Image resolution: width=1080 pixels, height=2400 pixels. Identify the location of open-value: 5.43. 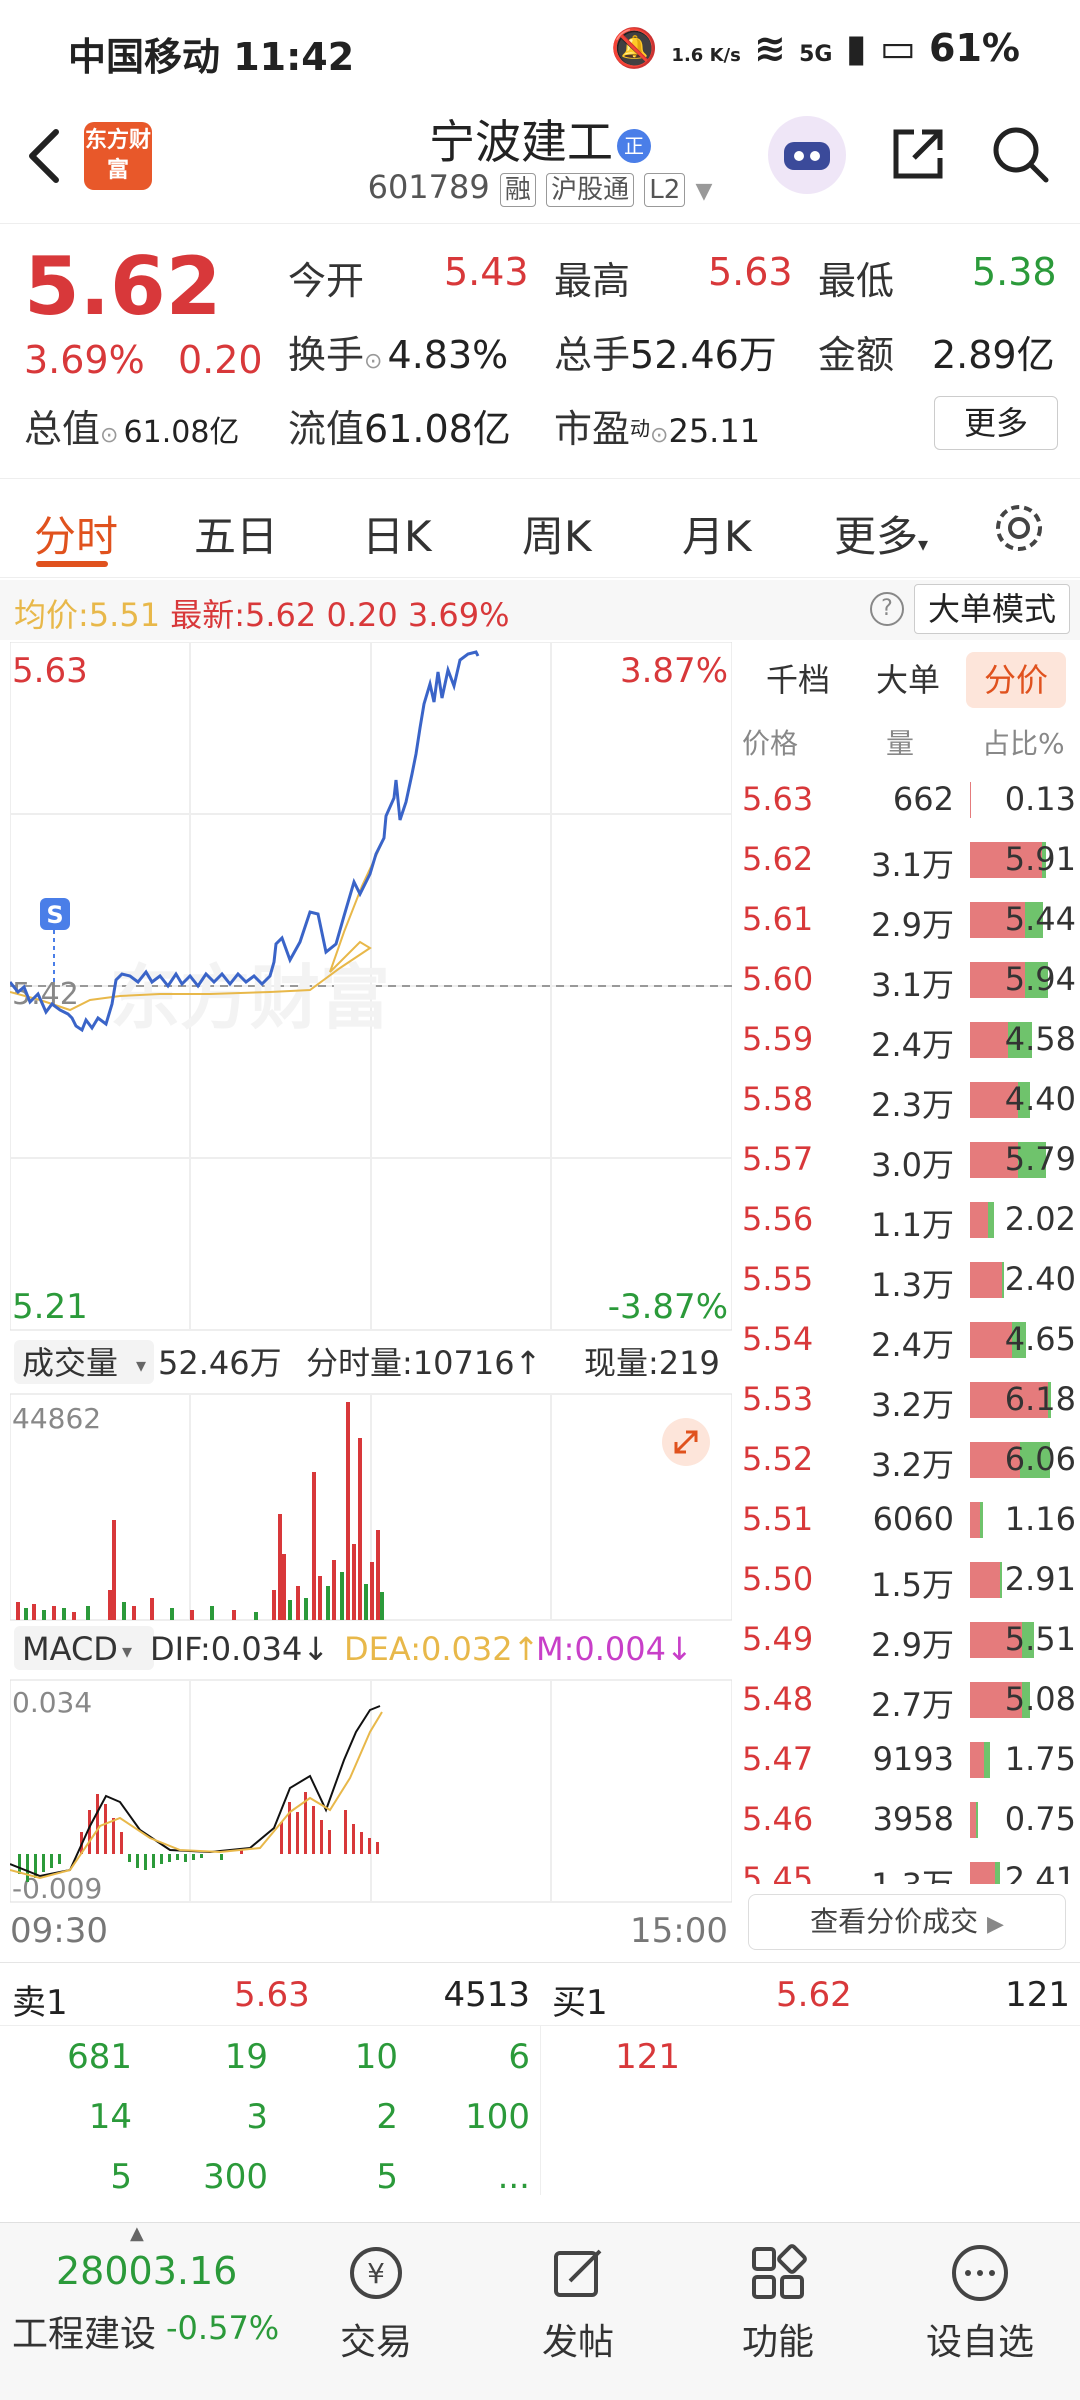
(486, 272).